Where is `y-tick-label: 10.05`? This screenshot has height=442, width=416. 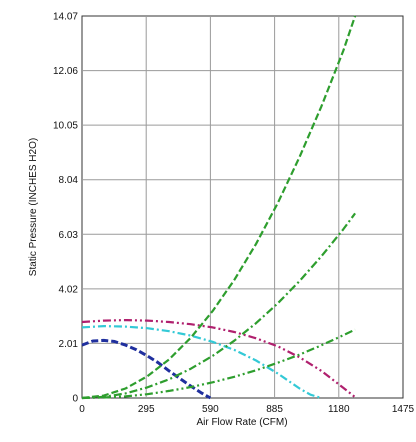 y-tick-label: 10.05 is located at coordinates (65, 126).